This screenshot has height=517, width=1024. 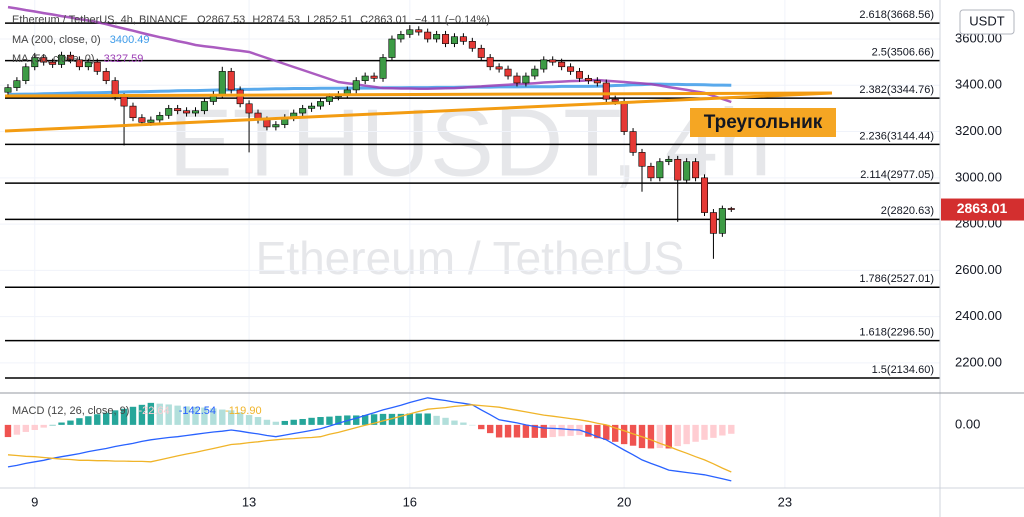 I want to click on moving-average-line, so click(x=369, y=54).